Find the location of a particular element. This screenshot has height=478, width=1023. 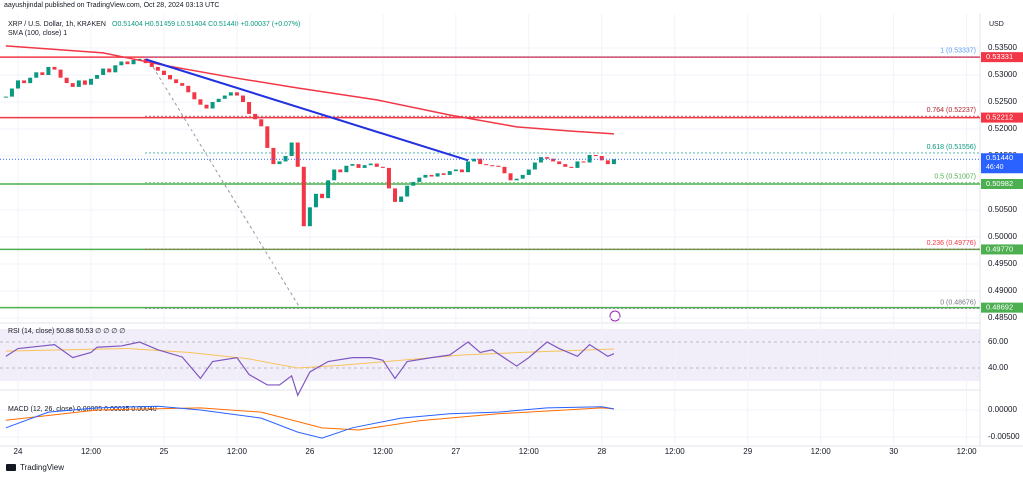

trend-line is located at coordinates (307, 110).